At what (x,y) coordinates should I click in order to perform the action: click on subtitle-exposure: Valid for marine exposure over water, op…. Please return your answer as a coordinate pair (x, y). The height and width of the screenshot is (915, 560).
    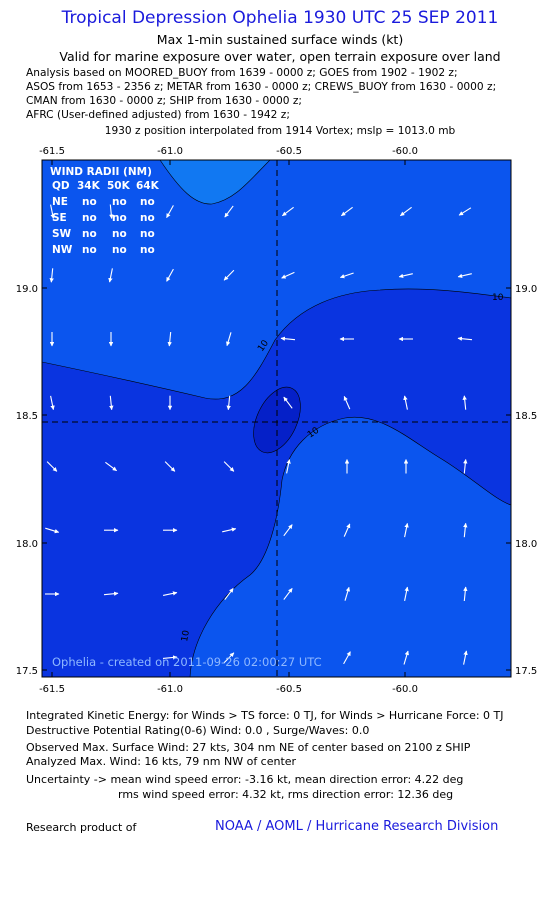
    Looking at the image, I should click on (280, 56).